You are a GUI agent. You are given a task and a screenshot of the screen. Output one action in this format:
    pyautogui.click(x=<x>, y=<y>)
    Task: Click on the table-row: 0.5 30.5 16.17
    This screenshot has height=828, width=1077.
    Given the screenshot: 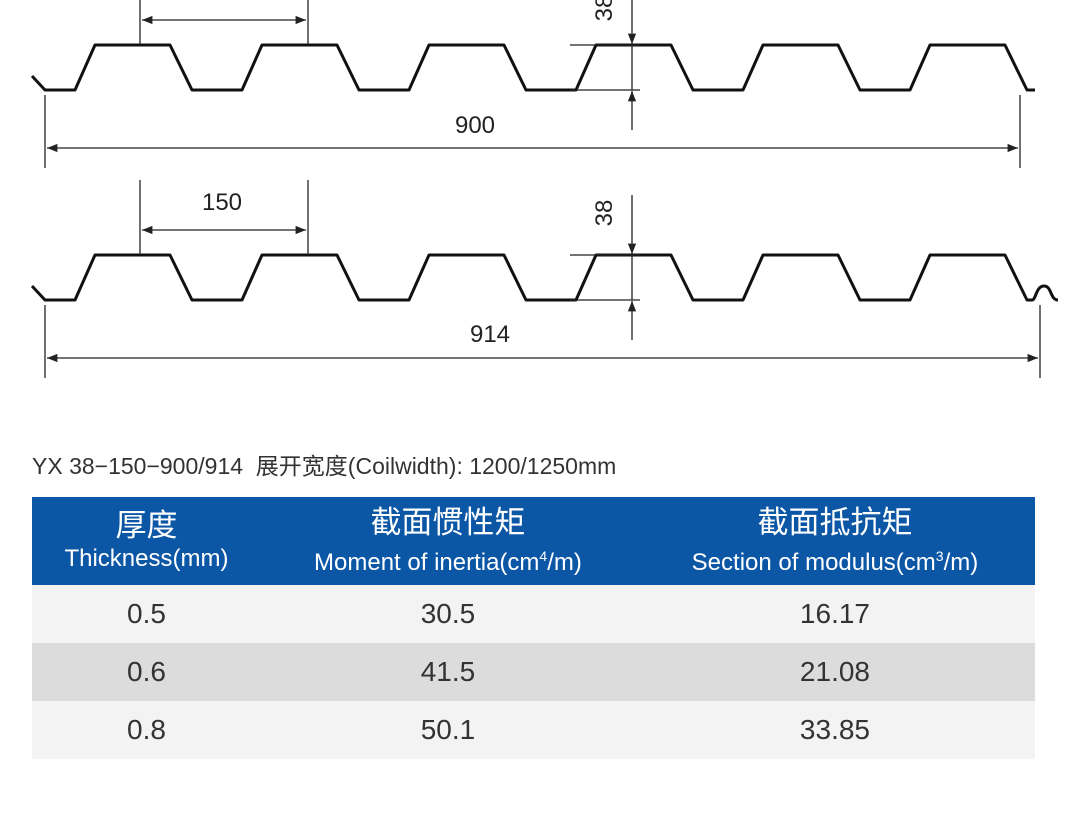 What is the action you would take?
    pyautogui.click(x=533, y=614)
    